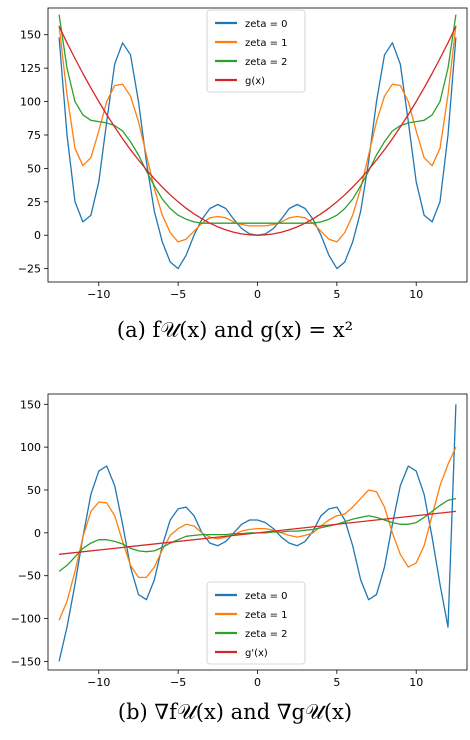 The width and height of the screenshot is (470, 740). I want to click on y-tick-label: −150, so click(26, 661).